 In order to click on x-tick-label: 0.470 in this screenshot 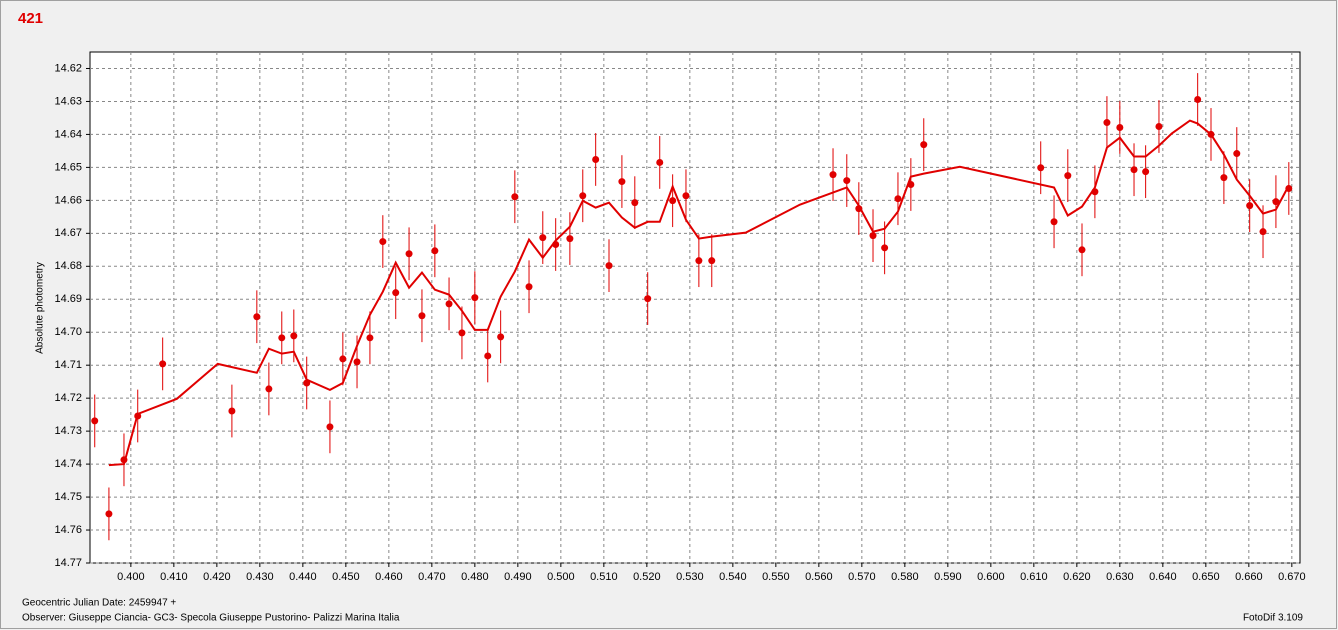, I will do `click(432, 577)`.